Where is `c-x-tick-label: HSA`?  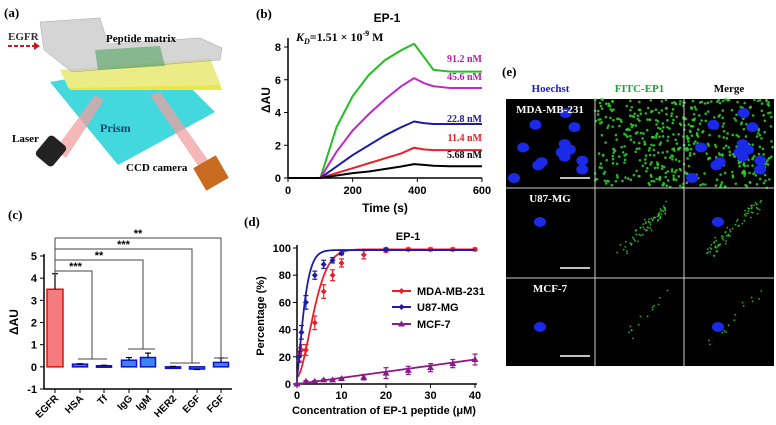 c-x-tick-label: HSA is located at coordinates (74, 404).